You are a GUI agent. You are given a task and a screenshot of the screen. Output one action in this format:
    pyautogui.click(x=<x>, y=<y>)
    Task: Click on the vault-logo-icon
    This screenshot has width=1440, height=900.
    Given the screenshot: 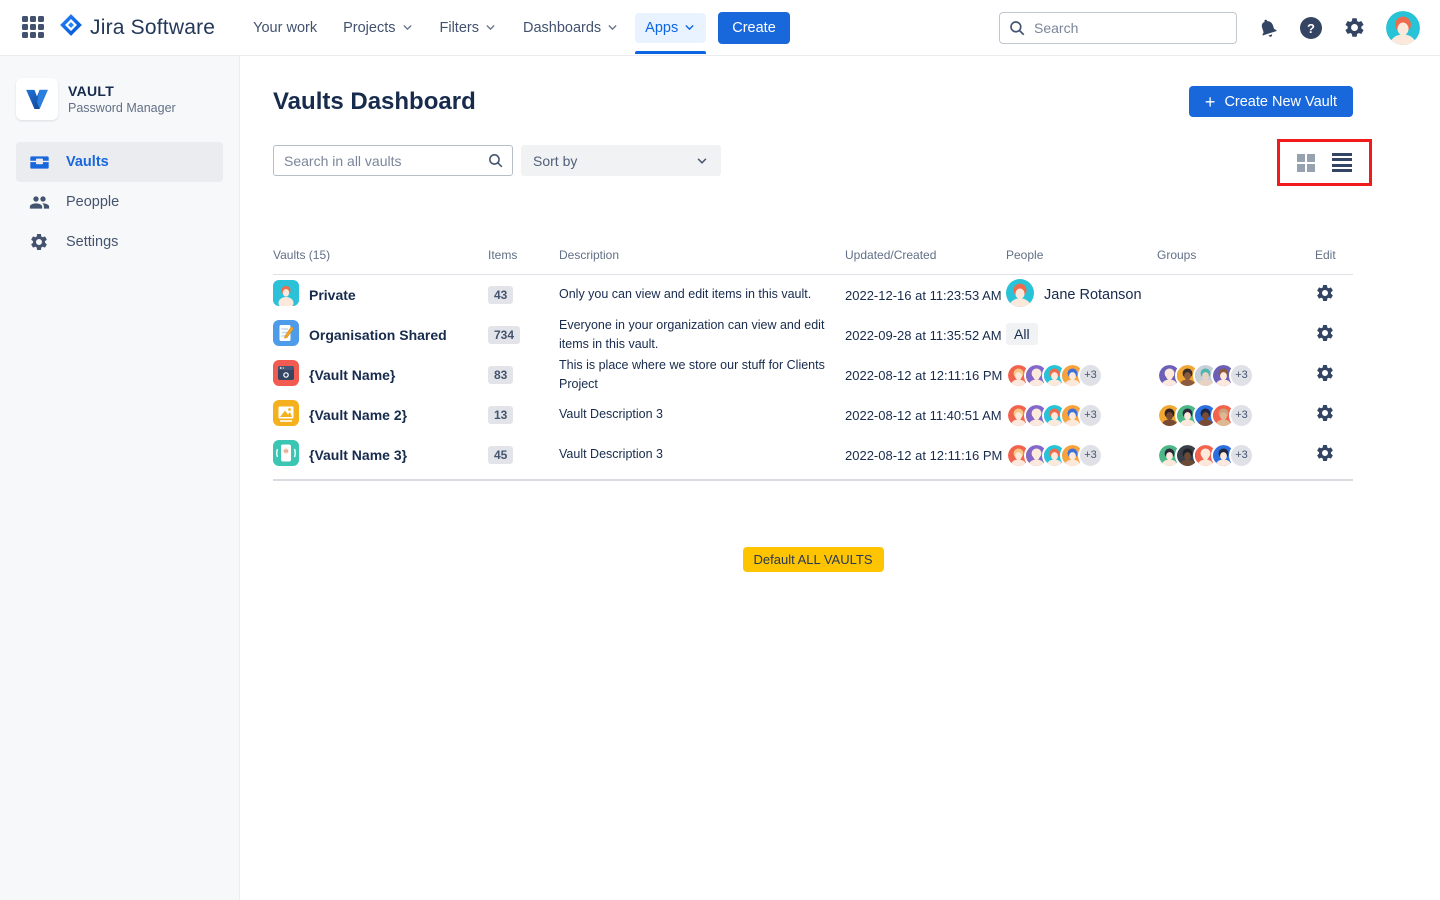 What is the action you would take?
    pyautogui.click(x=37, y=99)
    